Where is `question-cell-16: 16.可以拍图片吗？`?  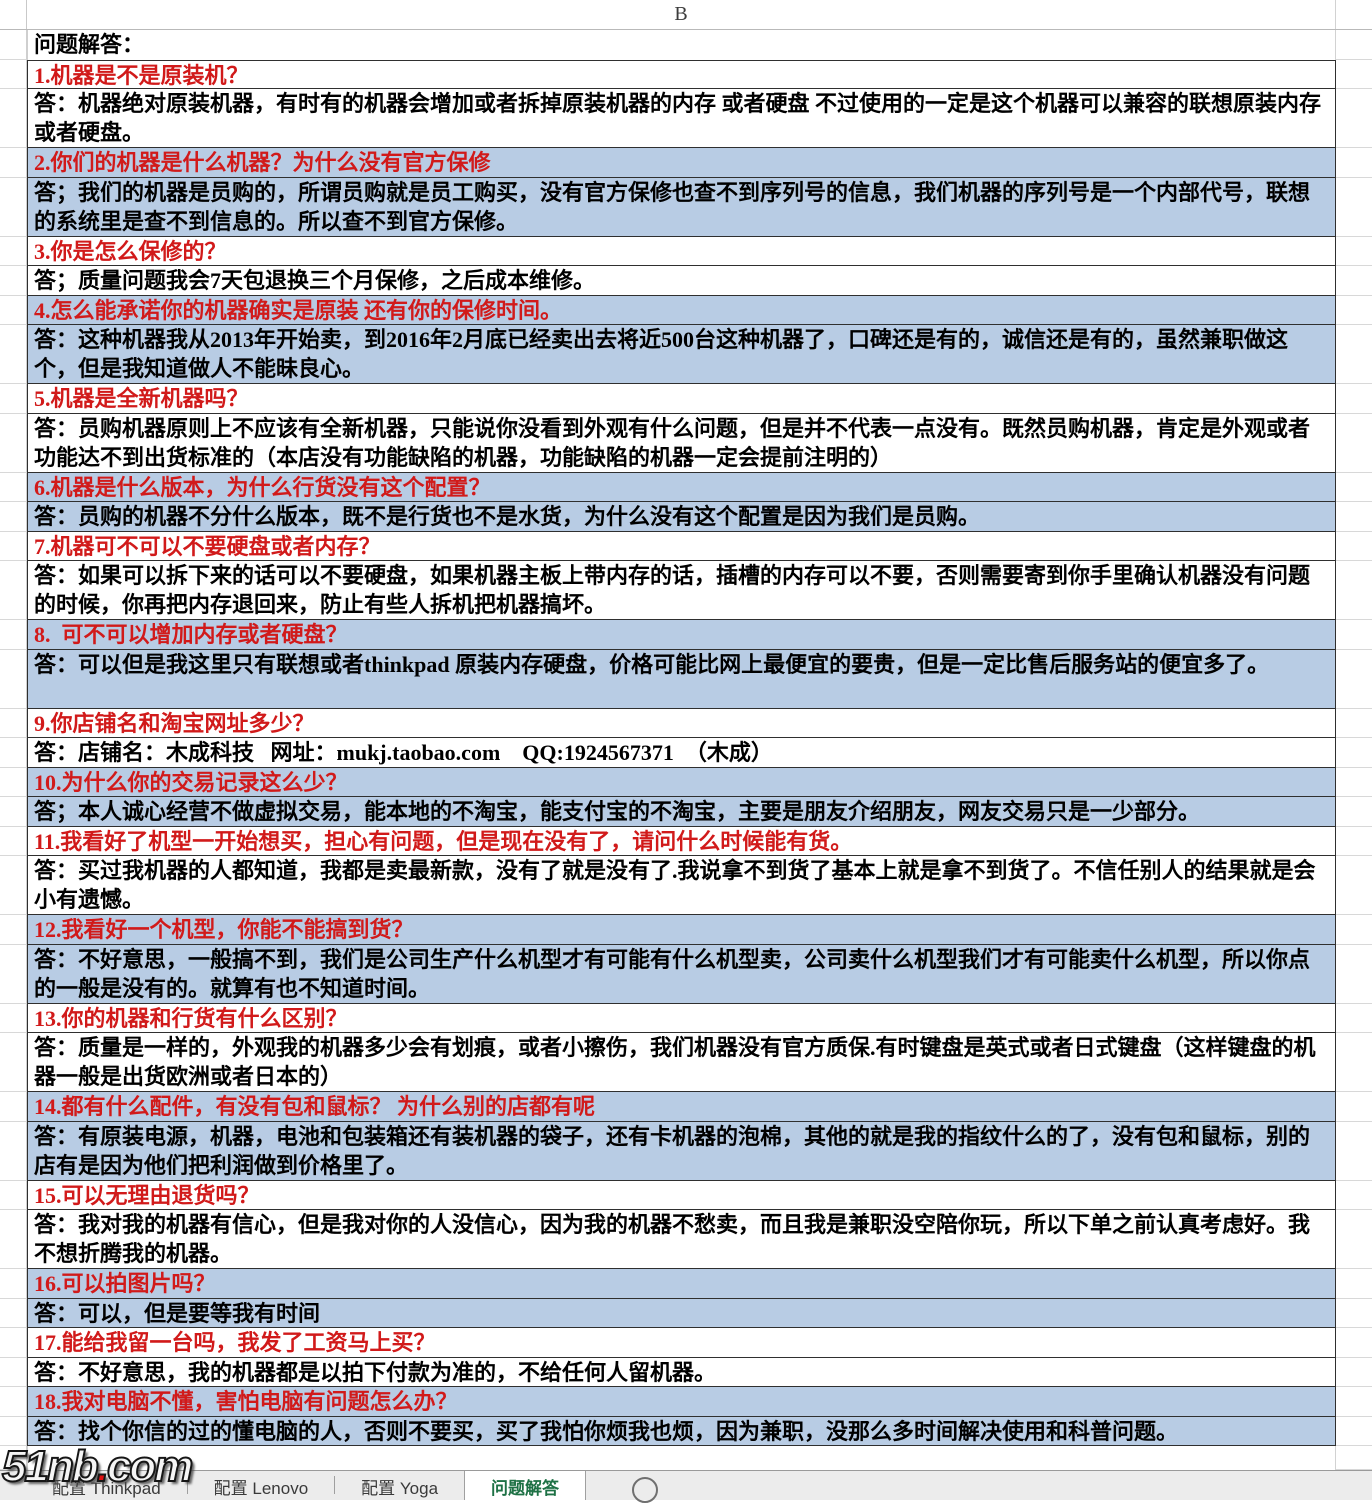
question-cell-16: 16.可以拍图片吗？ is located at coordinates (681, 1284).